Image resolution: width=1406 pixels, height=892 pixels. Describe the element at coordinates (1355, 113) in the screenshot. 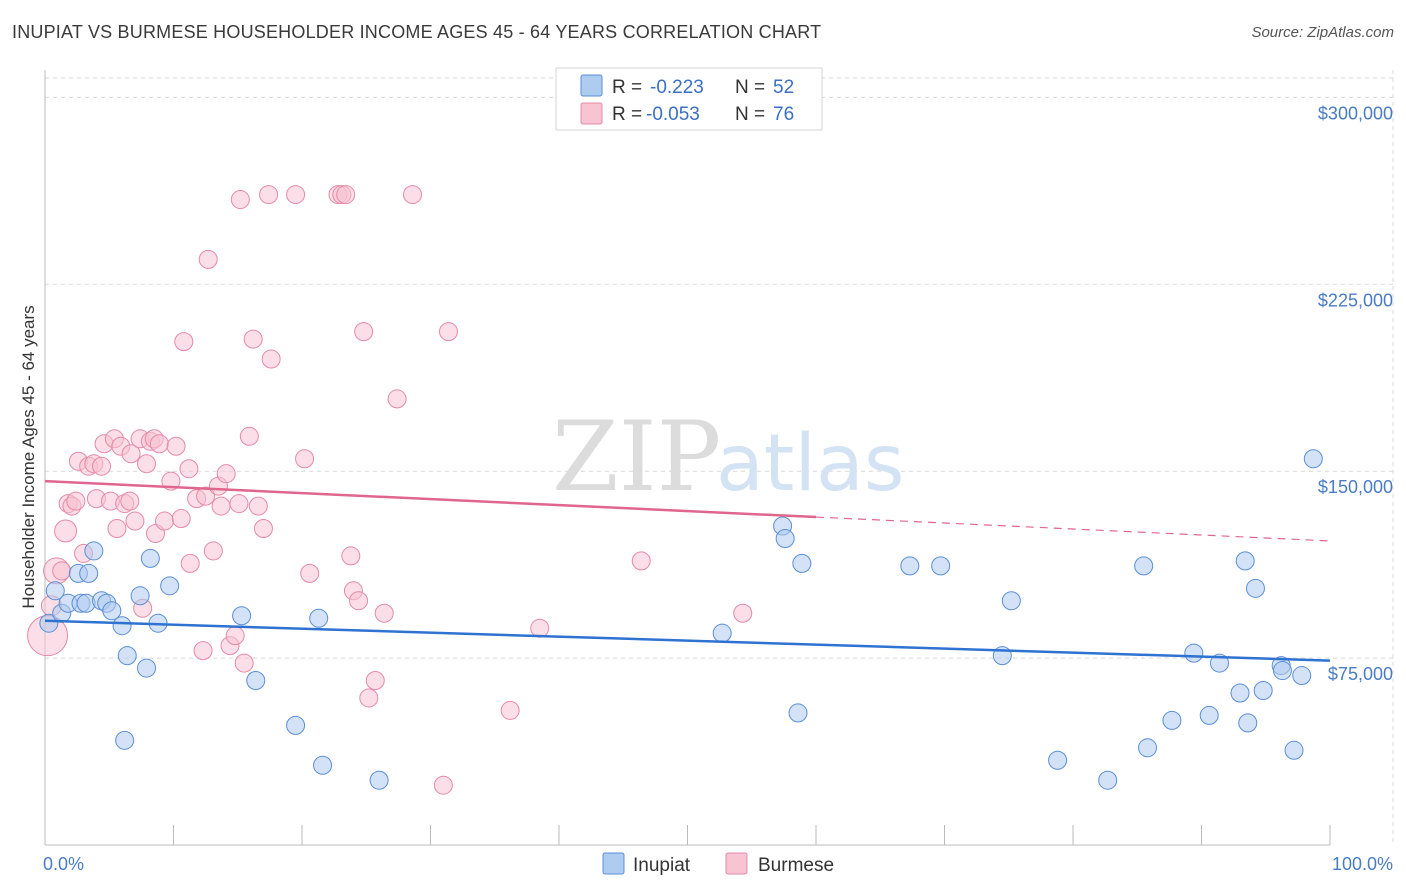

I see `y-tick-label-3: $300,000` at that location.